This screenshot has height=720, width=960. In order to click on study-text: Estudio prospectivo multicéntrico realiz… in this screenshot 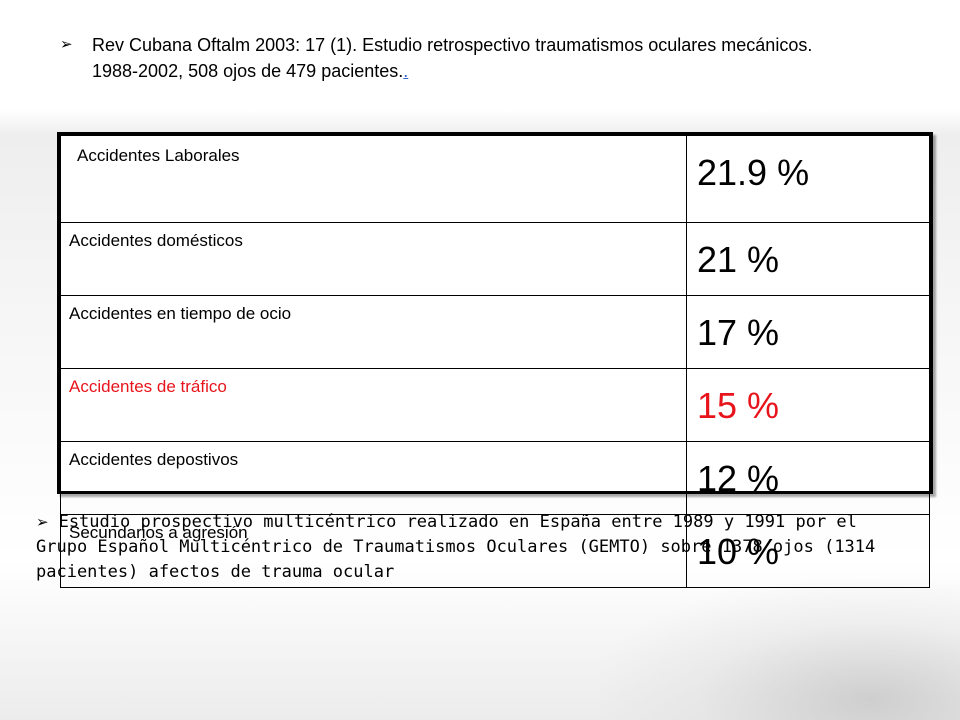, I will do `click(456, 547)`.